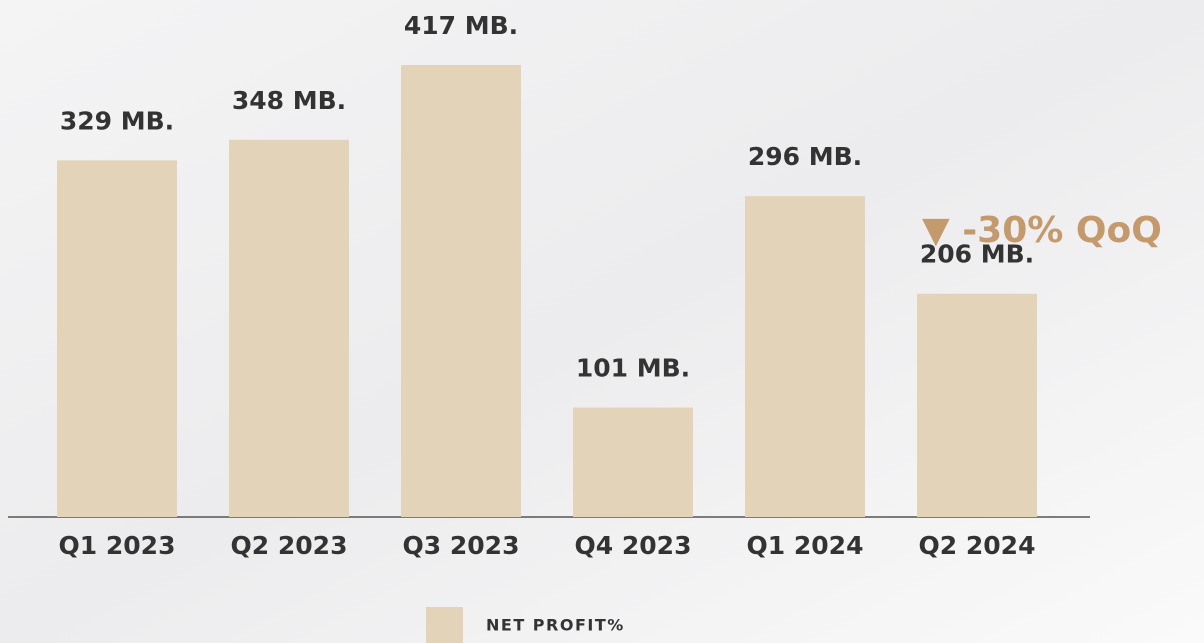 The image size is (1204, 643). Describe the element at coordinates (1042, 230) in the screenshot. I see `annotation: ▼ -30% QoQ` at that location.